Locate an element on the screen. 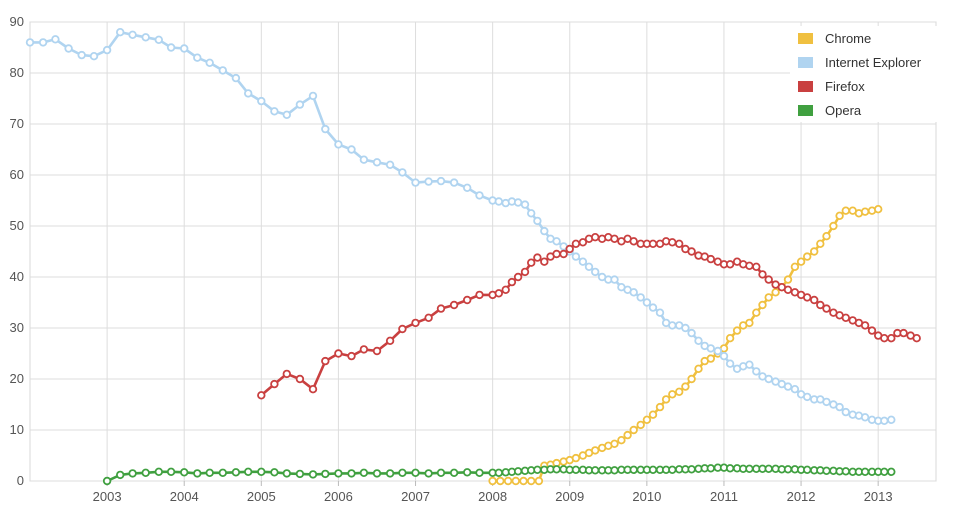 This screenshot has width=953, height=522. legend-swatch-opera is located at coordinates (805, 110).